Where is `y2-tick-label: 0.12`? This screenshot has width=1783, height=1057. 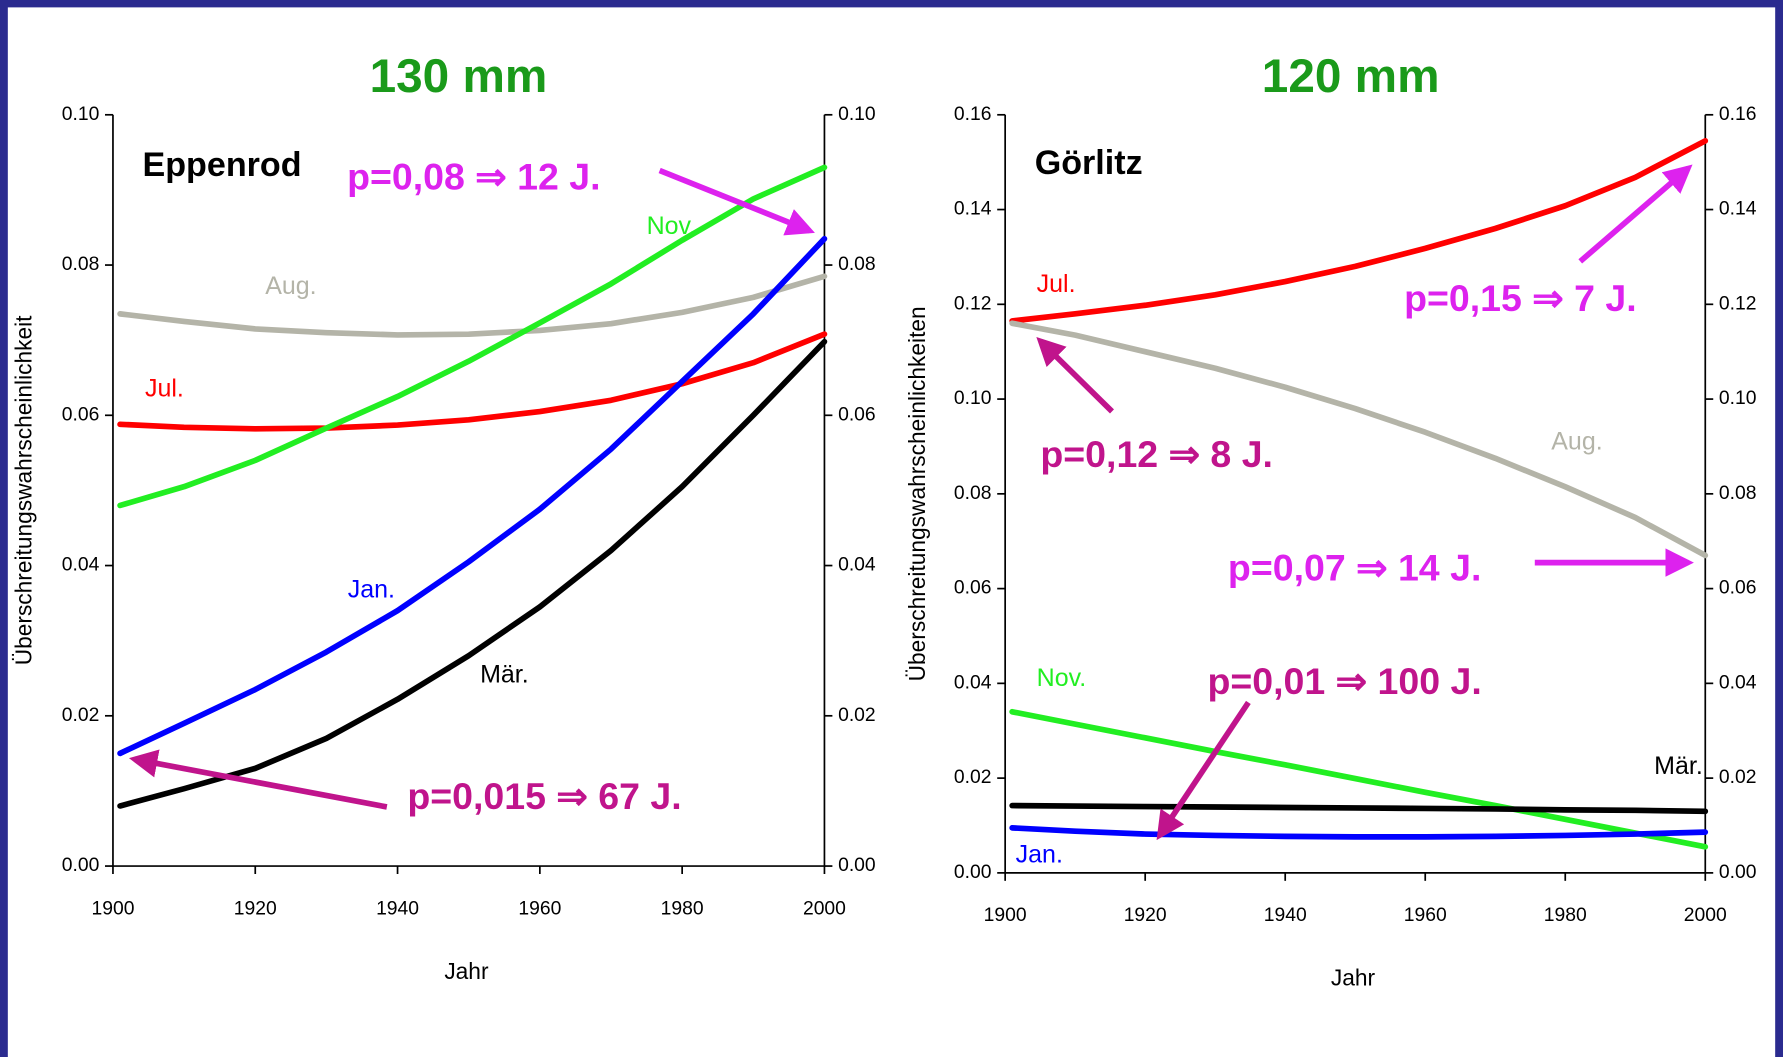 y2-tick-label: 0.12 is located at coordinates (1738, 303).